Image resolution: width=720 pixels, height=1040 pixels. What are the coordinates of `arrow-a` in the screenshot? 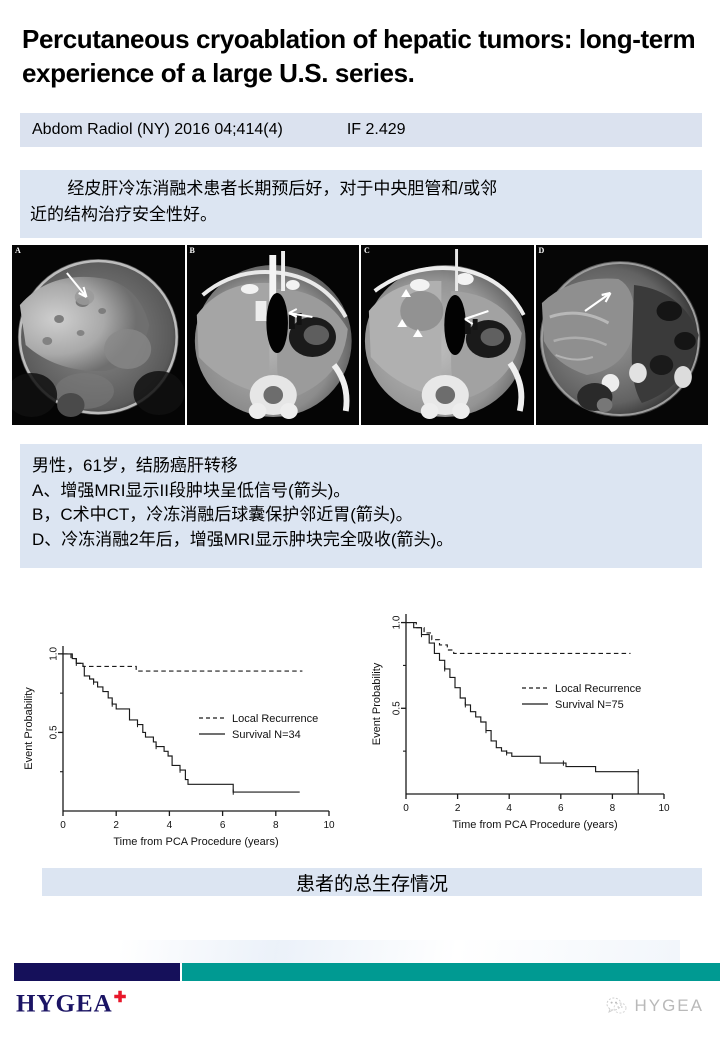 It's located at (77, 285).